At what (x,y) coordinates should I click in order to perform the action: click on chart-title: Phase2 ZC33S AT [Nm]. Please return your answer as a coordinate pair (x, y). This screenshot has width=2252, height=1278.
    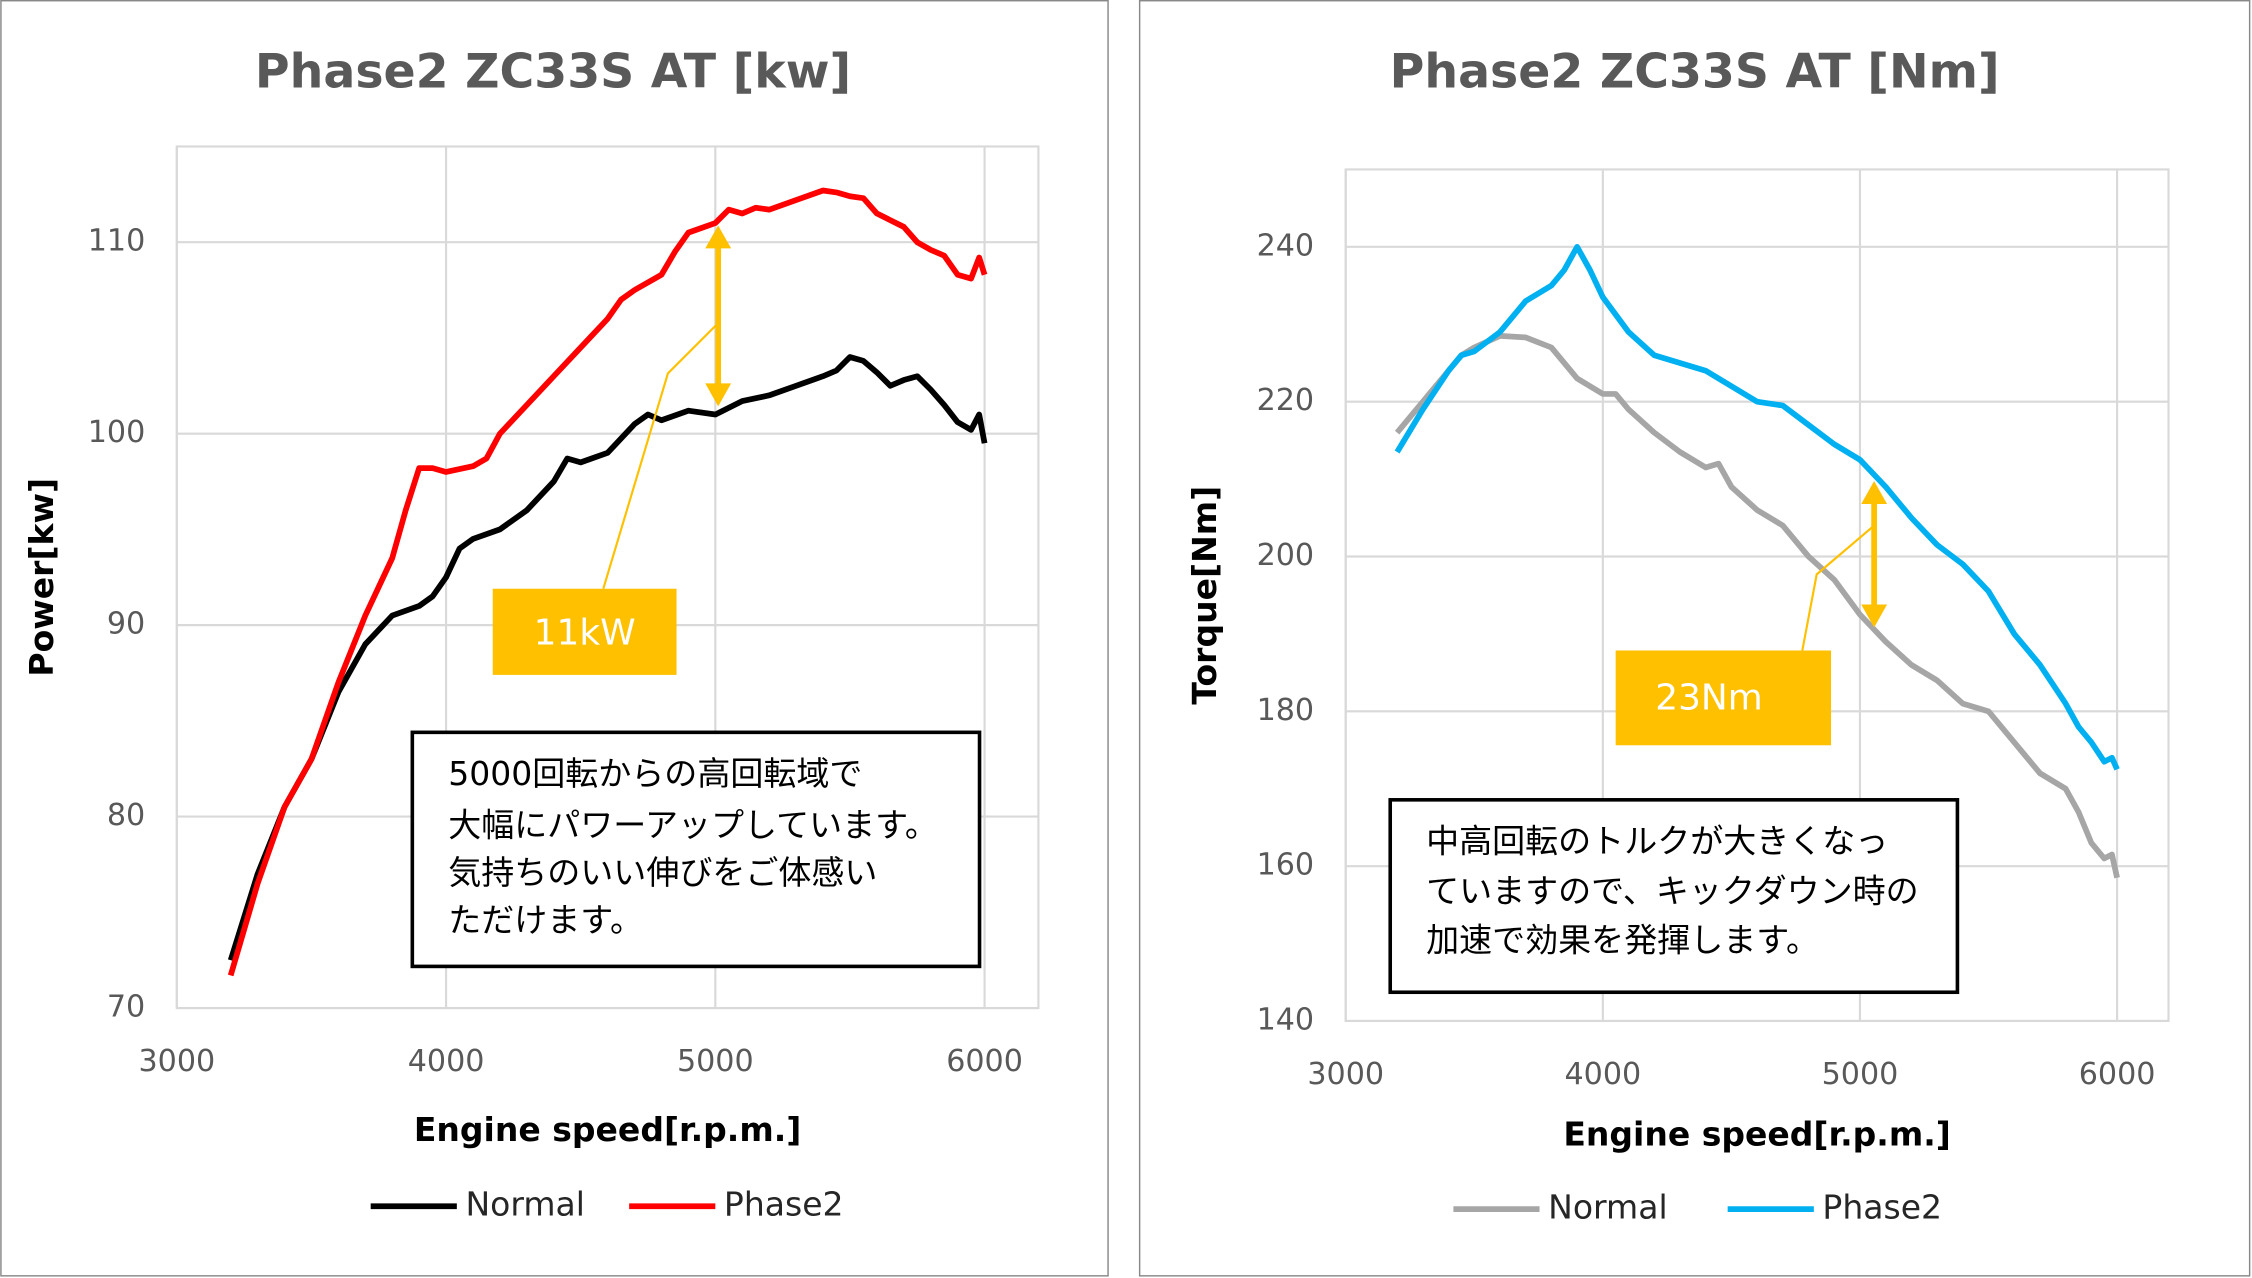
    Looking at the image, I should click on (1695, 72).